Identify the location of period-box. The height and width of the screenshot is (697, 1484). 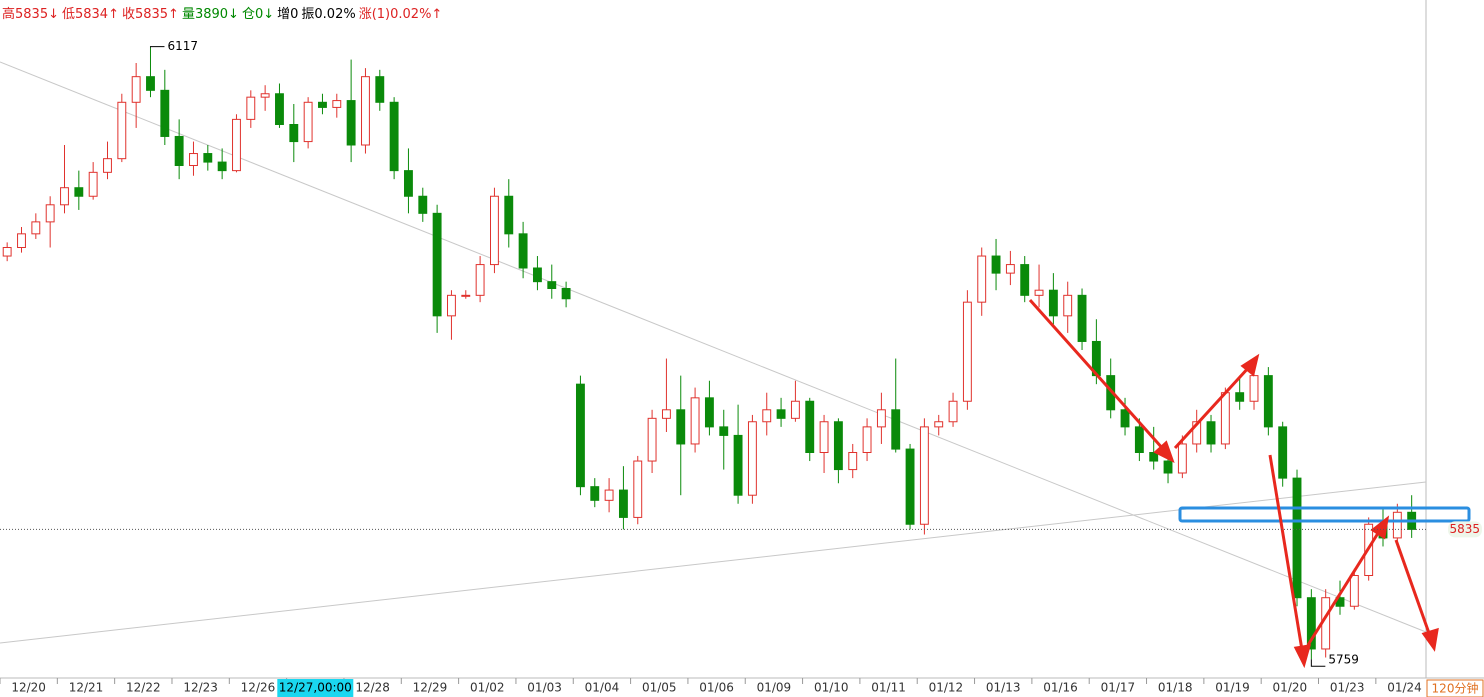
(1455, 688).